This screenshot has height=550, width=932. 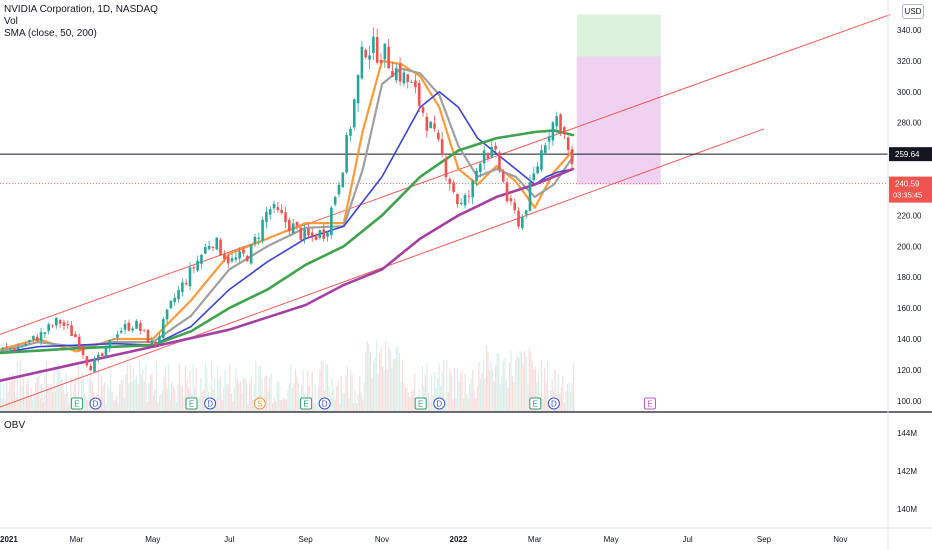 What do you see at coordinates (50, 33) in the screenshot?
I see `sma-indicator-label: SMA (close, 50, 200)` at bounding box center [50, 33].